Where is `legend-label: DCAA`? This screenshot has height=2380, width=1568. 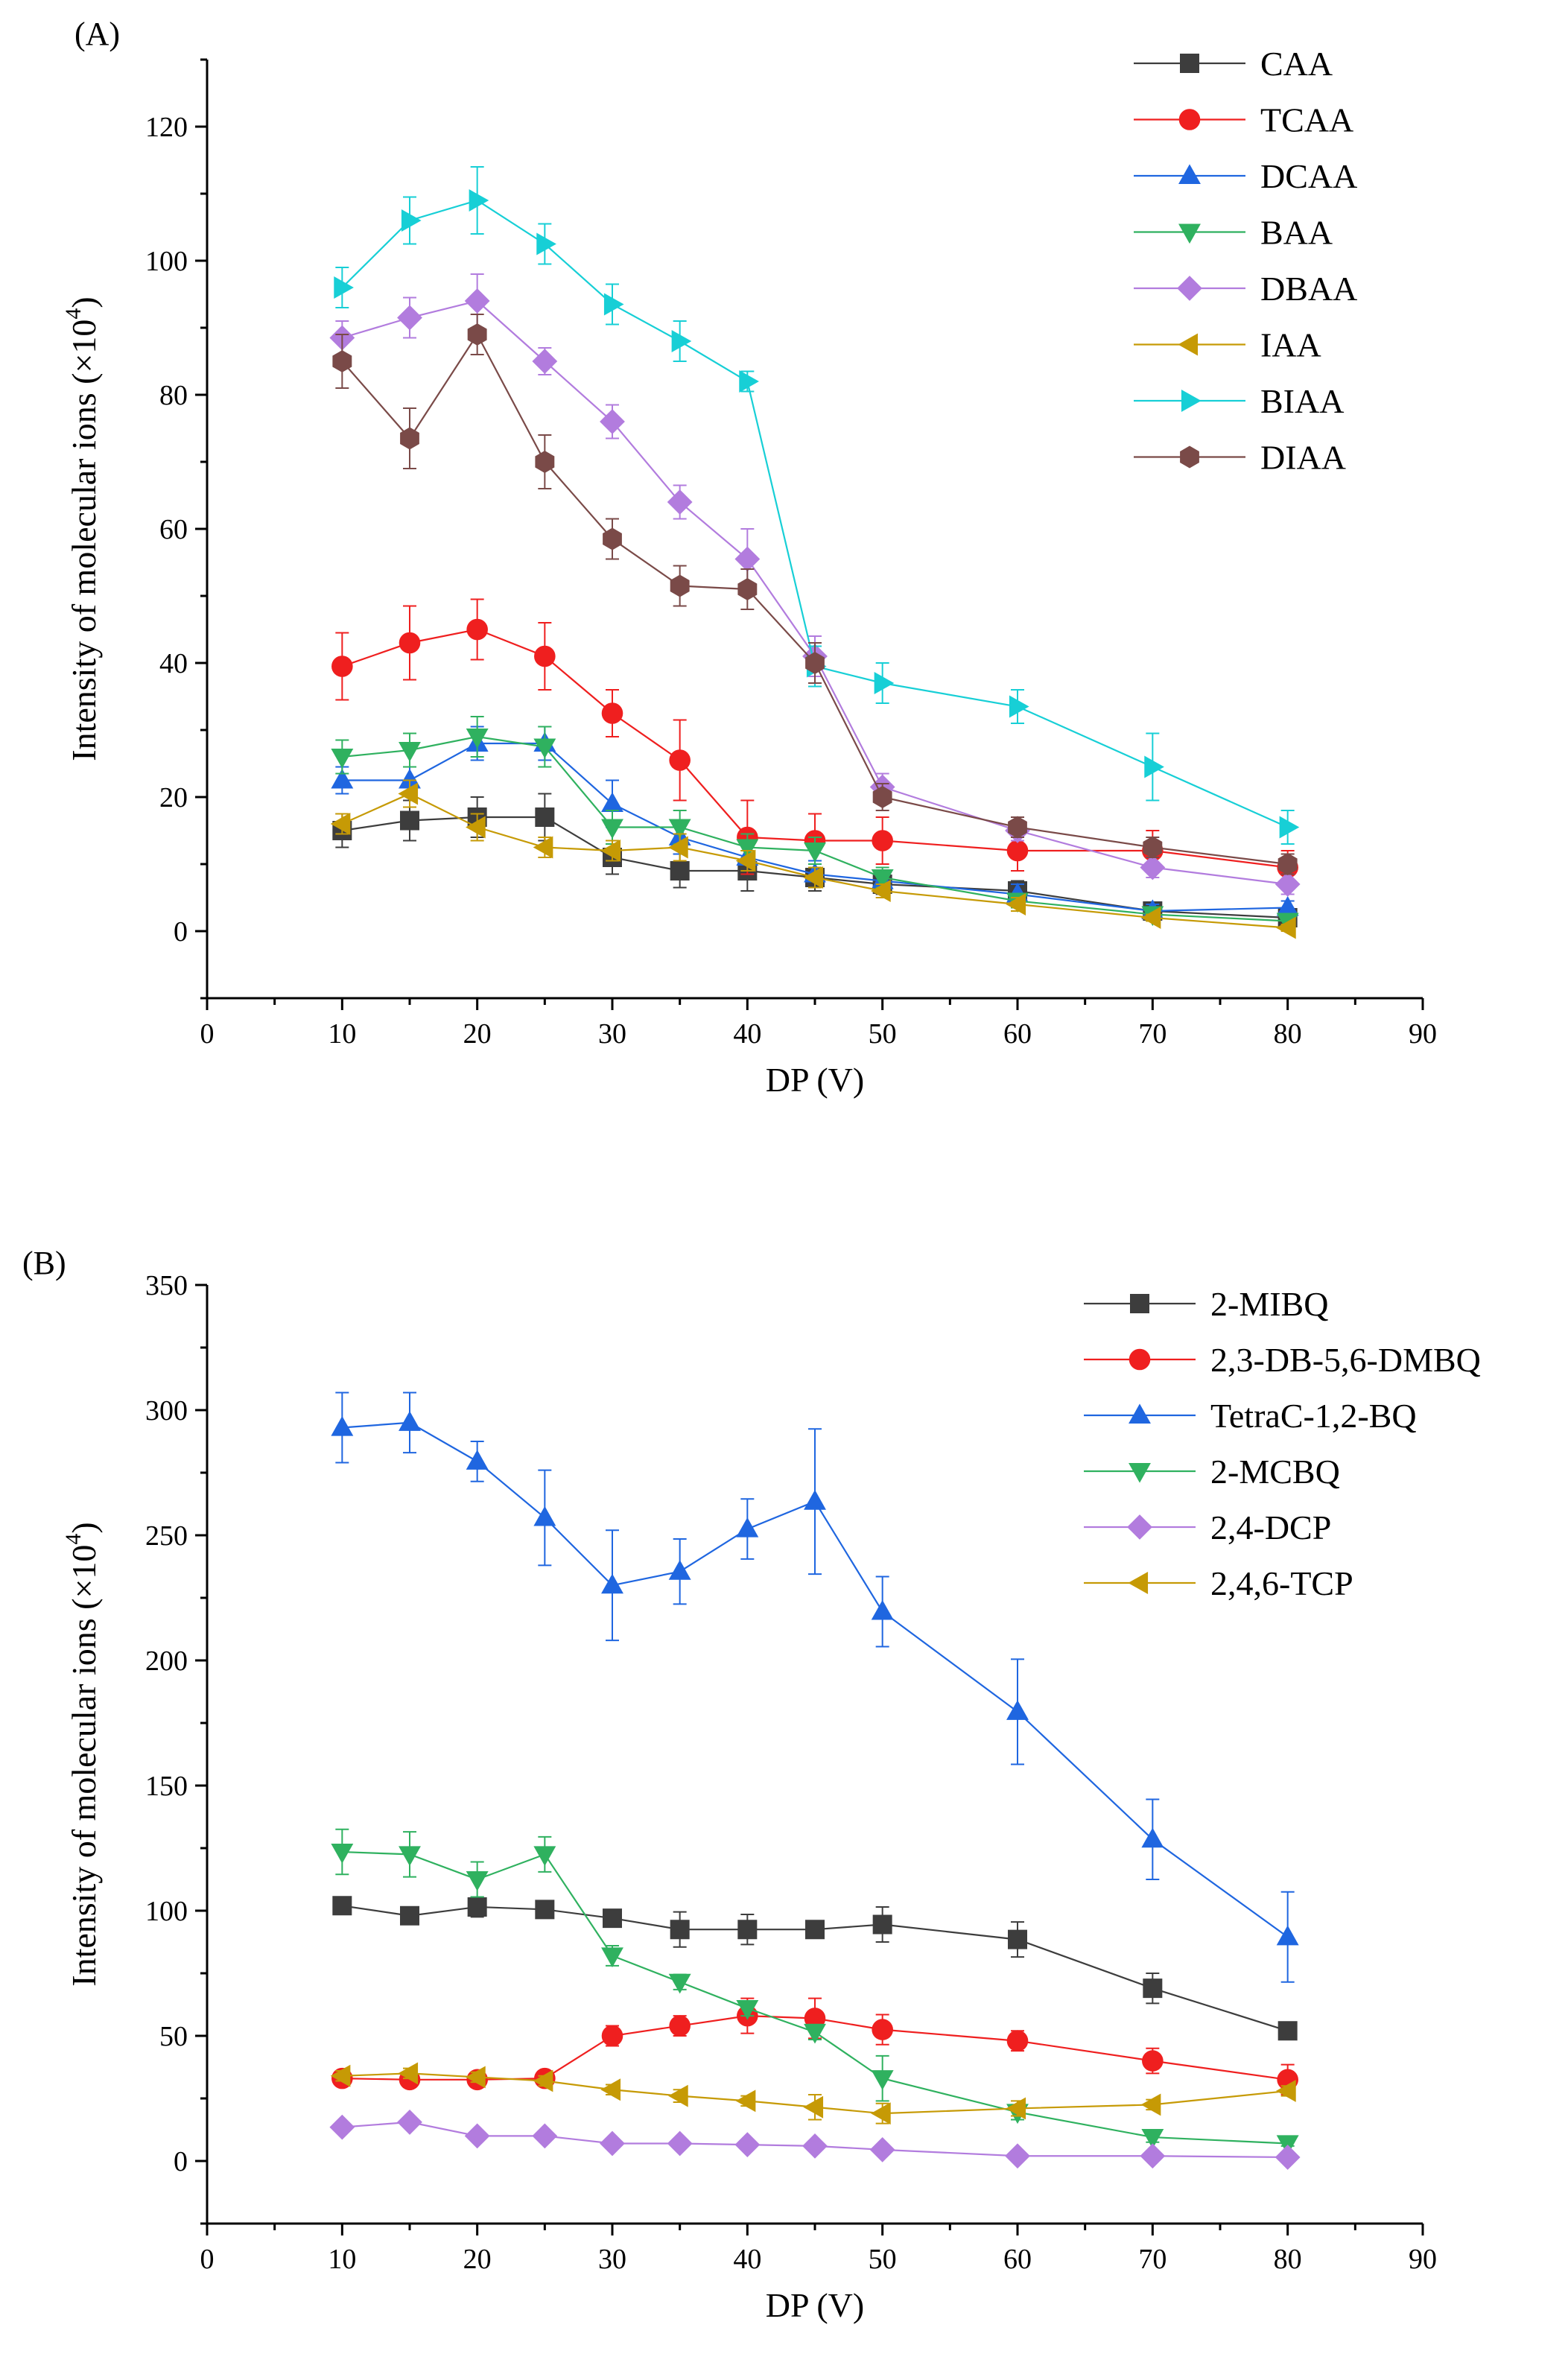
legend-label: DCAA is located at coordinates (1308, 176).